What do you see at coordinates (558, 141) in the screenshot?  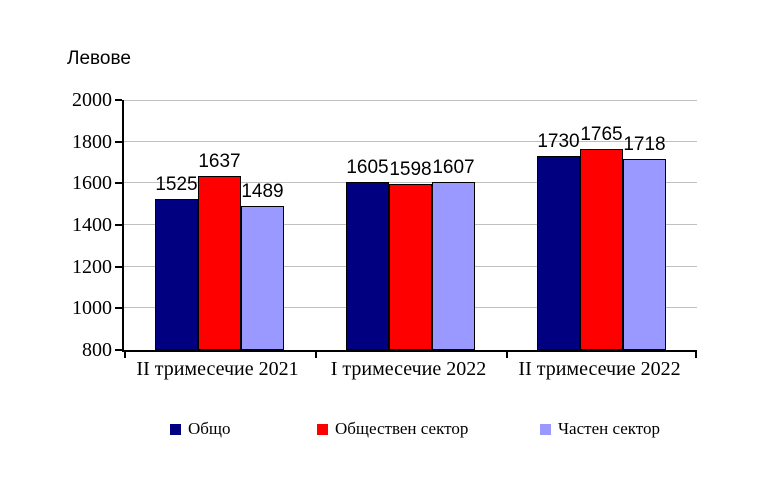 I see `bar-value-label: 1730` at bounding box center [558, 141].